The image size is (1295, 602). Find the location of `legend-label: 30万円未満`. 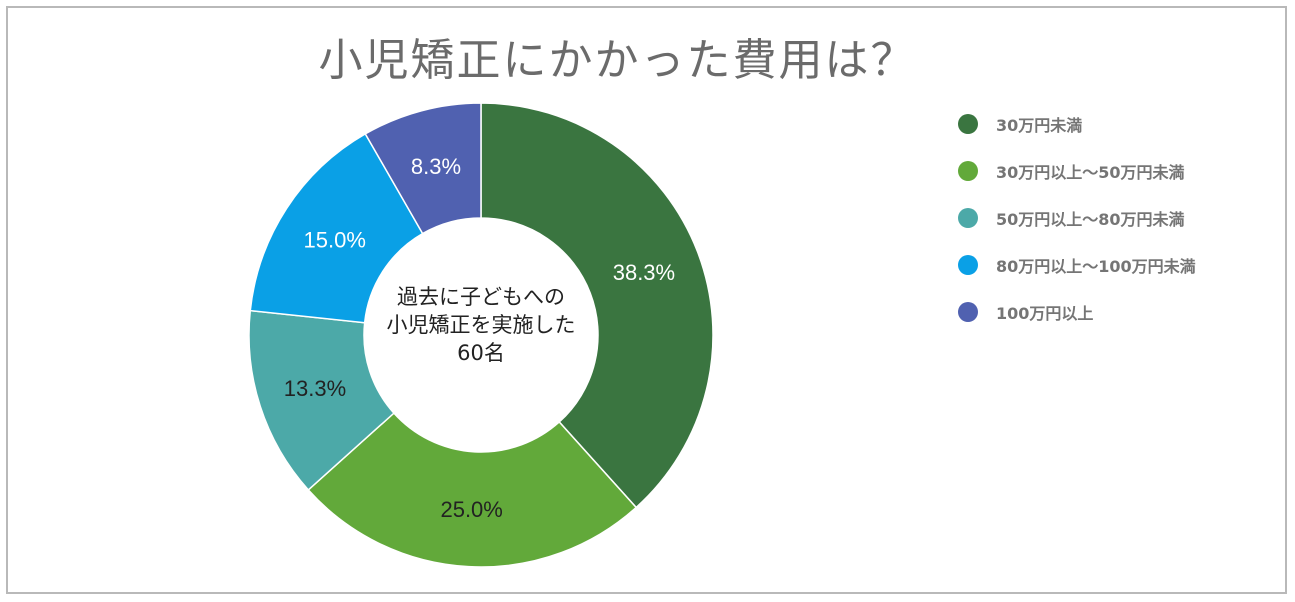

legend-label: 30万円未満 is located at coordinates (1039, 125).